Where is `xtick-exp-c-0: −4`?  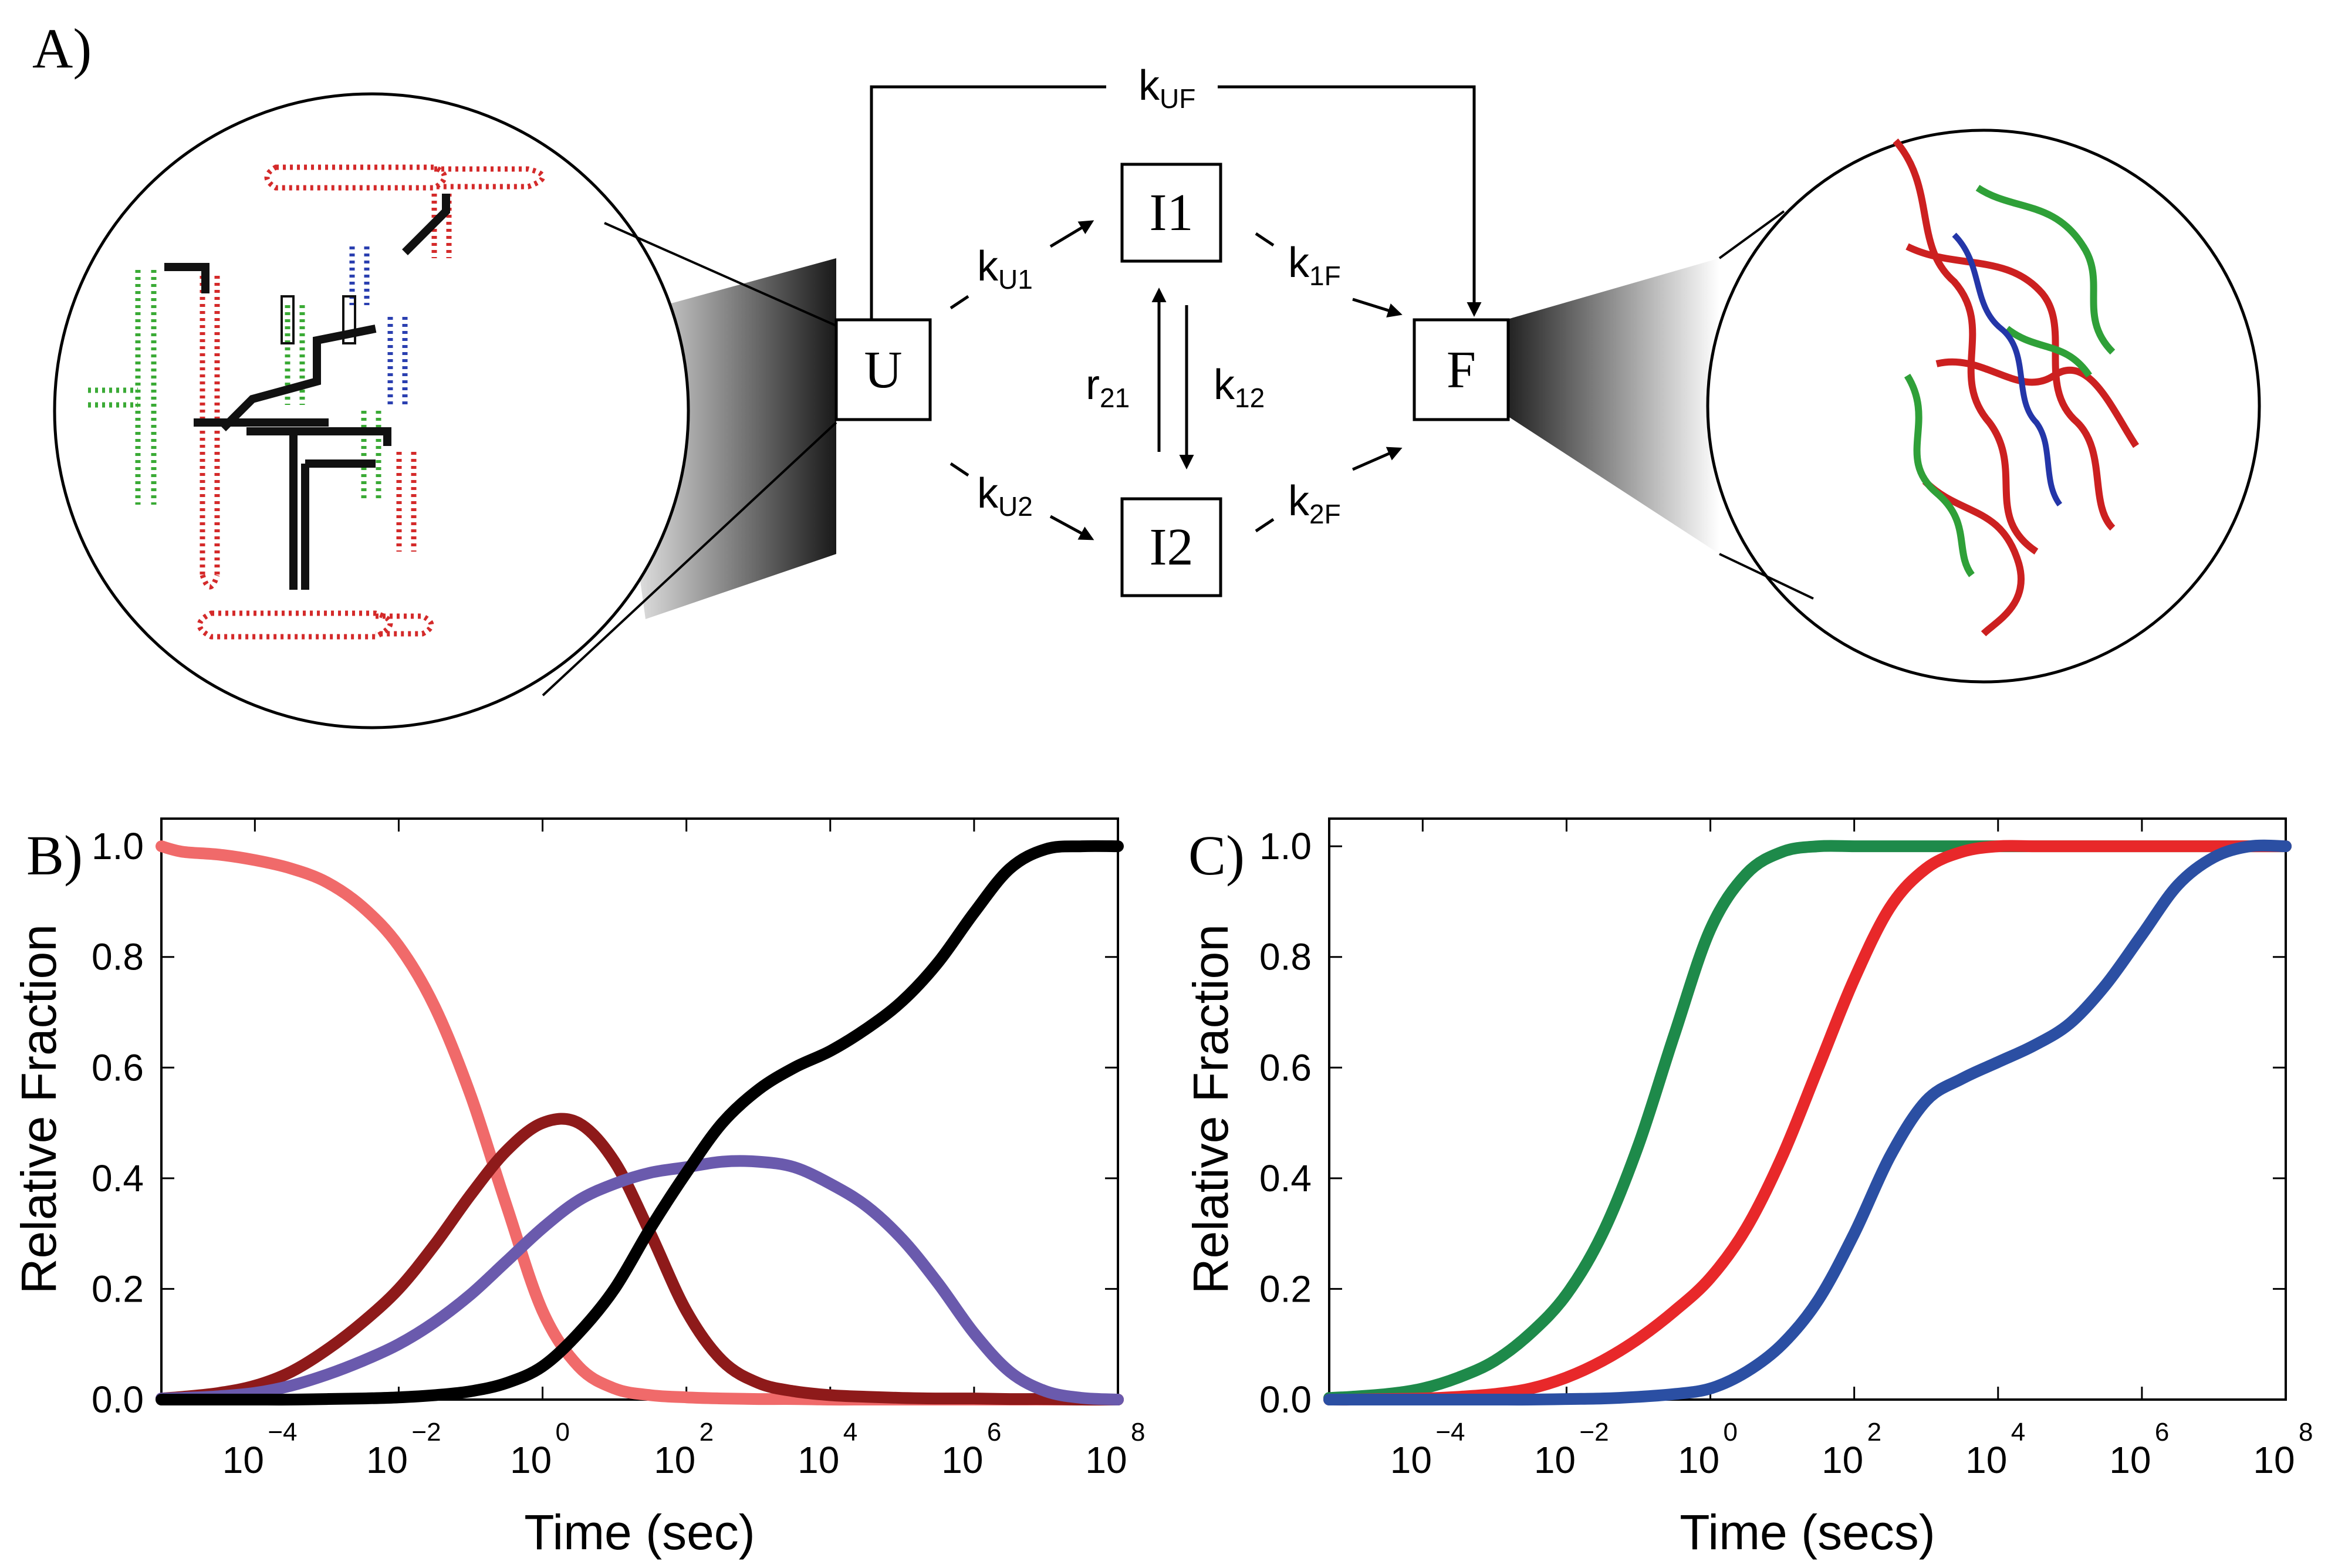 xtick-exp-c-0: −4 is located at coordinates (1450, 1432).